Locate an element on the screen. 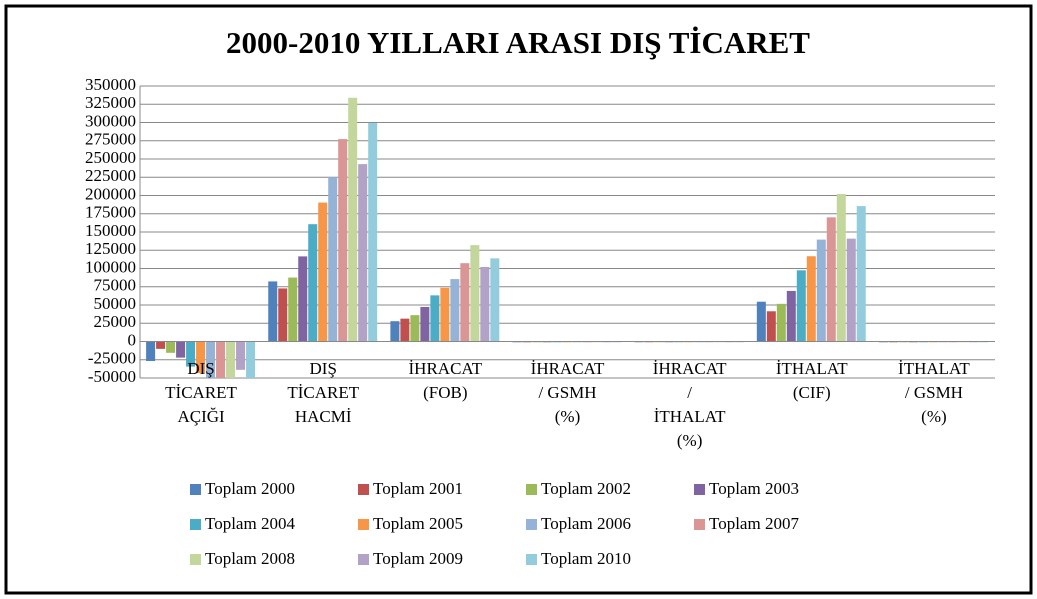 Image resolution: width=1037 pixels, height=599 pixels. y-tick-label: 125000 is located at coordinates (110, 248).